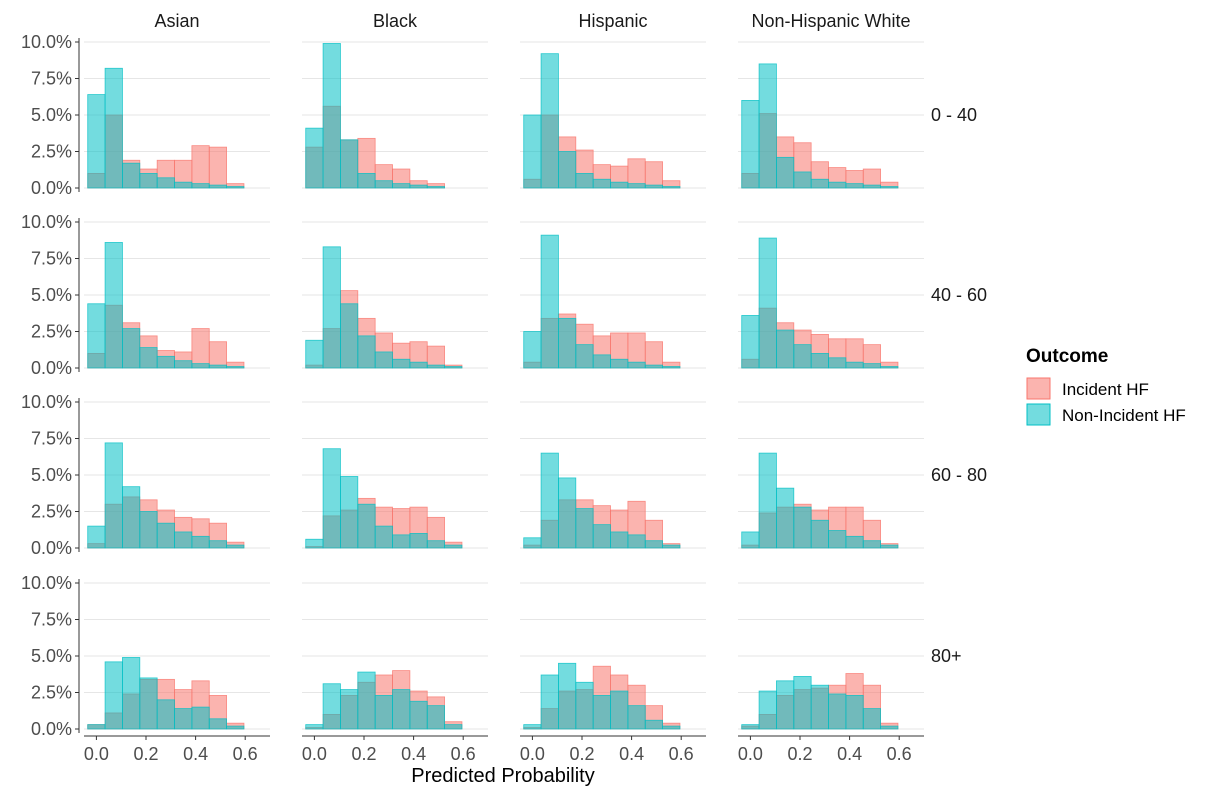 This screenshot has height=789, width=1209. What do you see at coordinates (959, 295) in the screenshot?
I see `row-strip-40-60: 40 - 60` at bounding box center [959, 295].